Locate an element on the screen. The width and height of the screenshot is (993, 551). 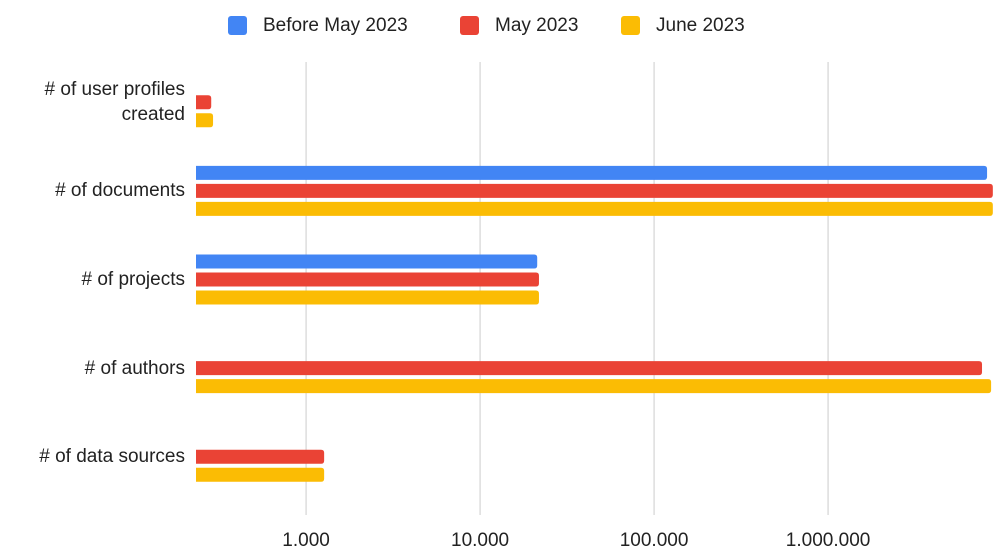
y-tick-label: # of data sources is located at coordinates (112, 457).